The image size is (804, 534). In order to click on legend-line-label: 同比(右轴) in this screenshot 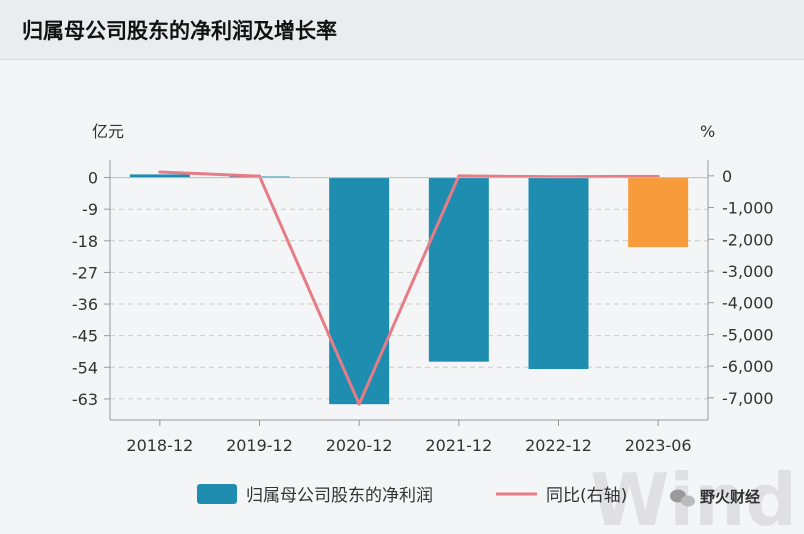, I will do `click(586, 496)`.